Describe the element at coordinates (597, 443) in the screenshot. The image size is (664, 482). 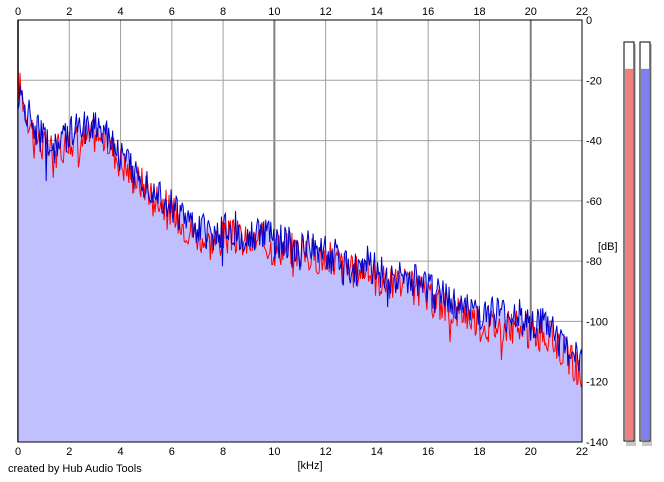
I see `y-tick-label: -140` at that location.